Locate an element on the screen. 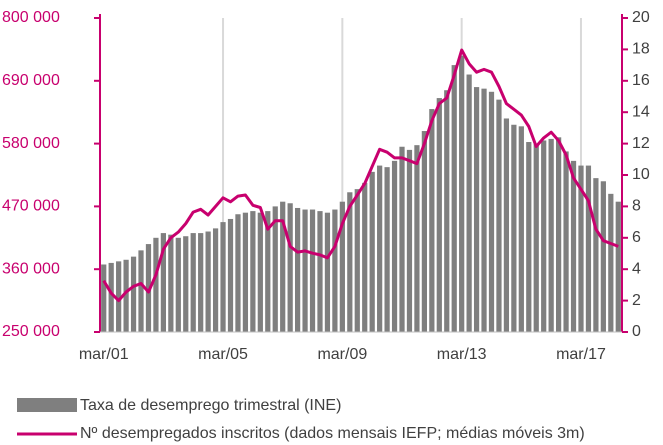 Image resolution: width=663 pixels, height=445 pixels. y2-tick-label: 6 is located at coordinates (636, 237).